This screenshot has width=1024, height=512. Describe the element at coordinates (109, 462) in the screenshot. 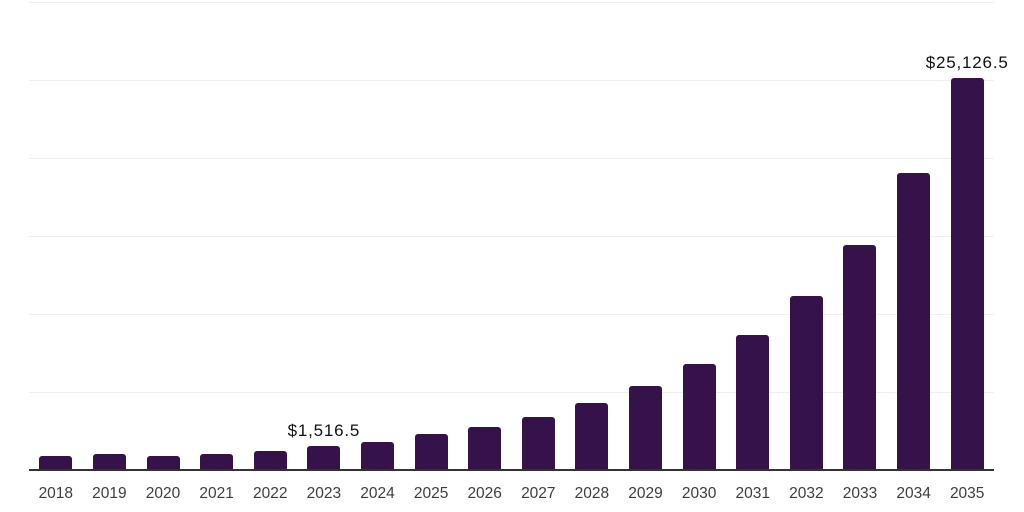

I see `bar-2019` at that location.